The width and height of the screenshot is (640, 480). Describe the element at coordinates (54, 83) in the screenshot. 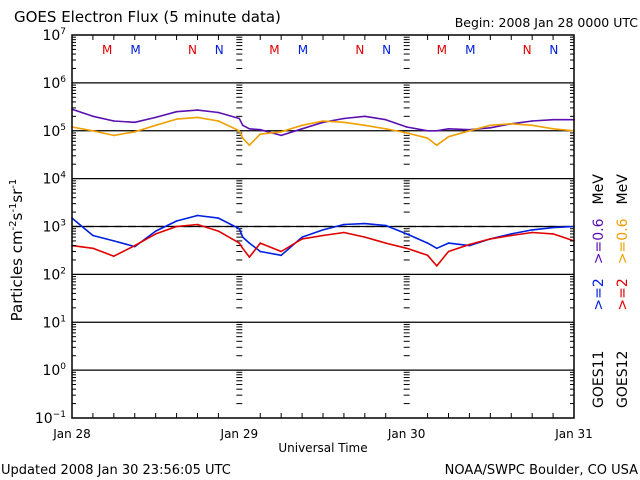

I see `y-tick-label: 106` at that location.